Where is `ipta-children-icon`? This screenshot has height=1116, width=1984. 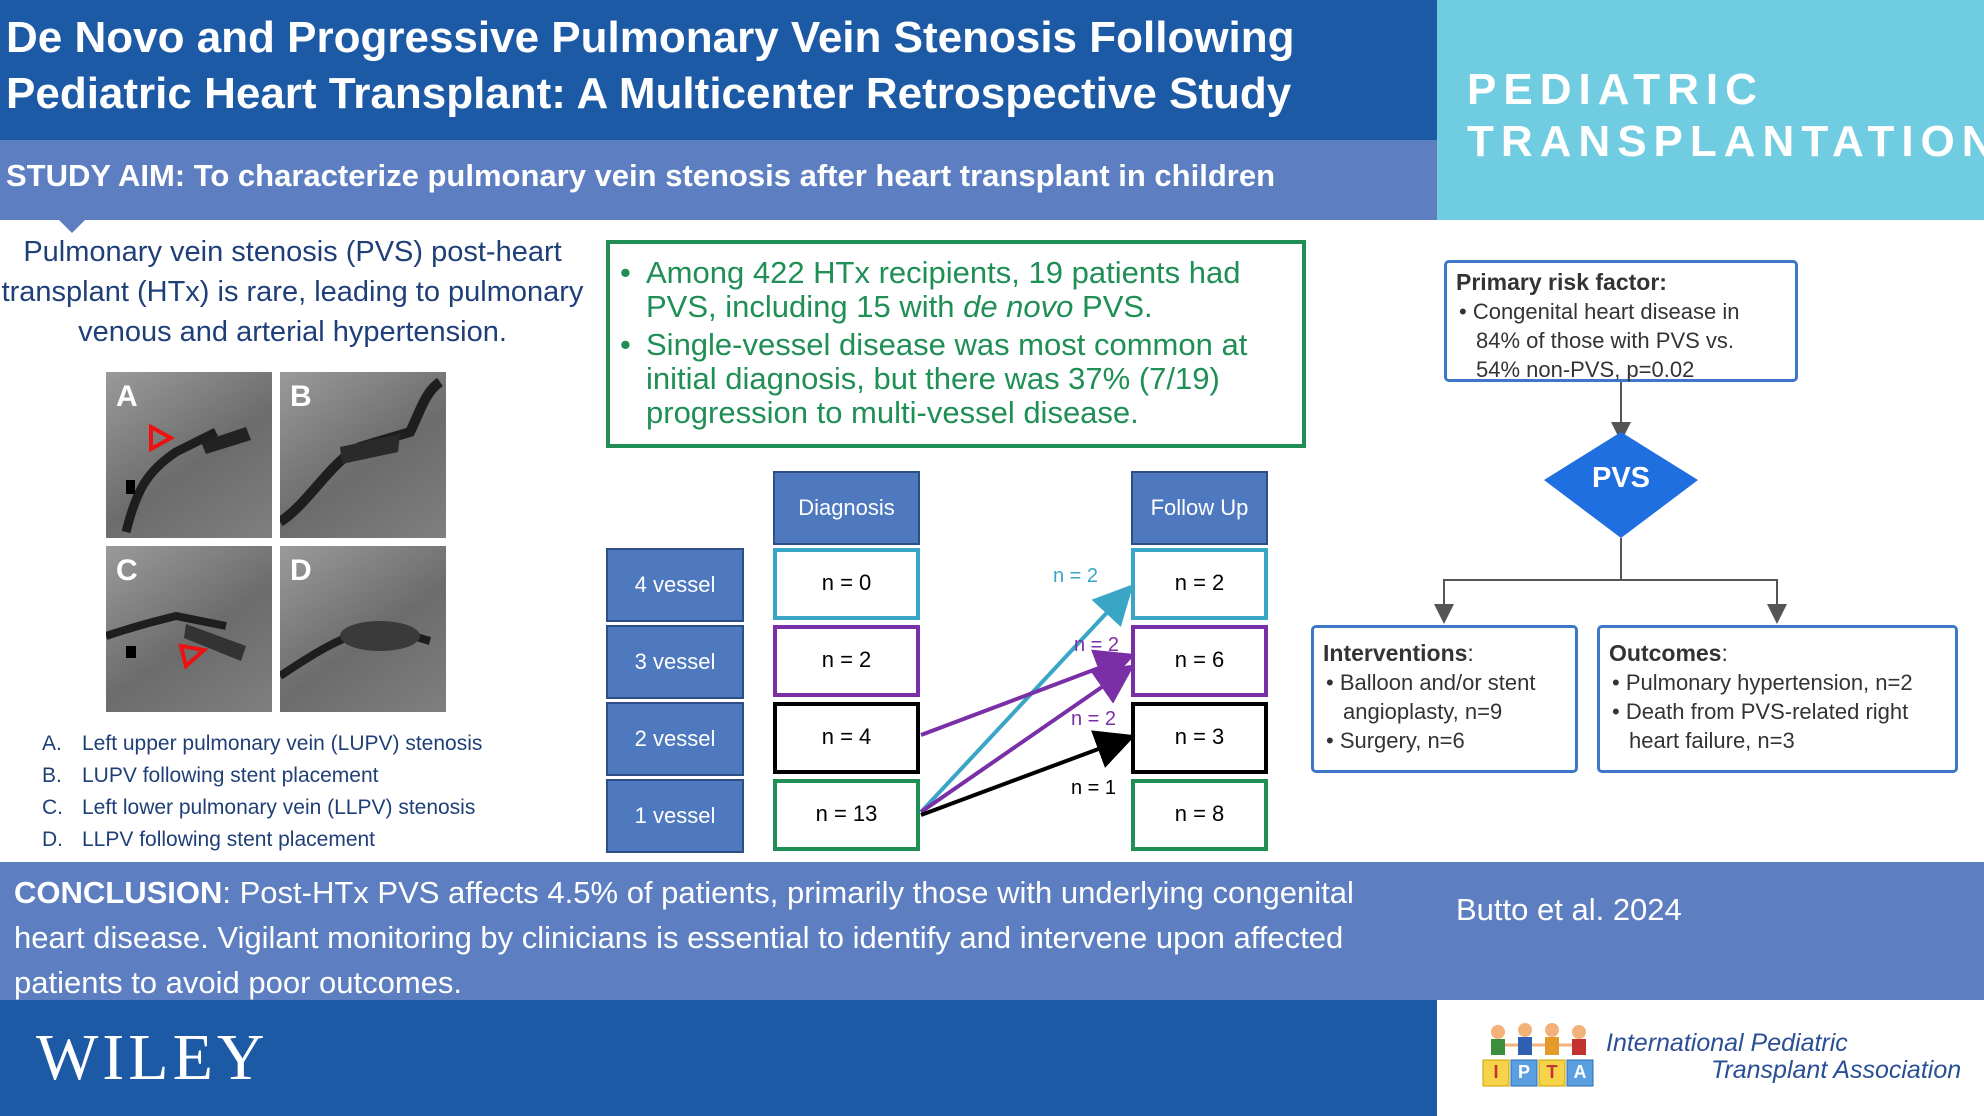
ipta-children-icon is located at coordinates (1538, 1055).